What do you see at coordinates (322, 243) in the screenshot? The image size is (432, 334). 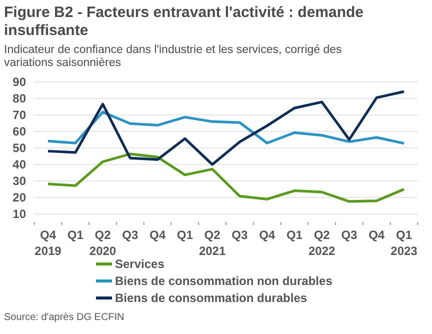 I see `x-tick-label: Q2 2022` at bounding box center [322, 243].